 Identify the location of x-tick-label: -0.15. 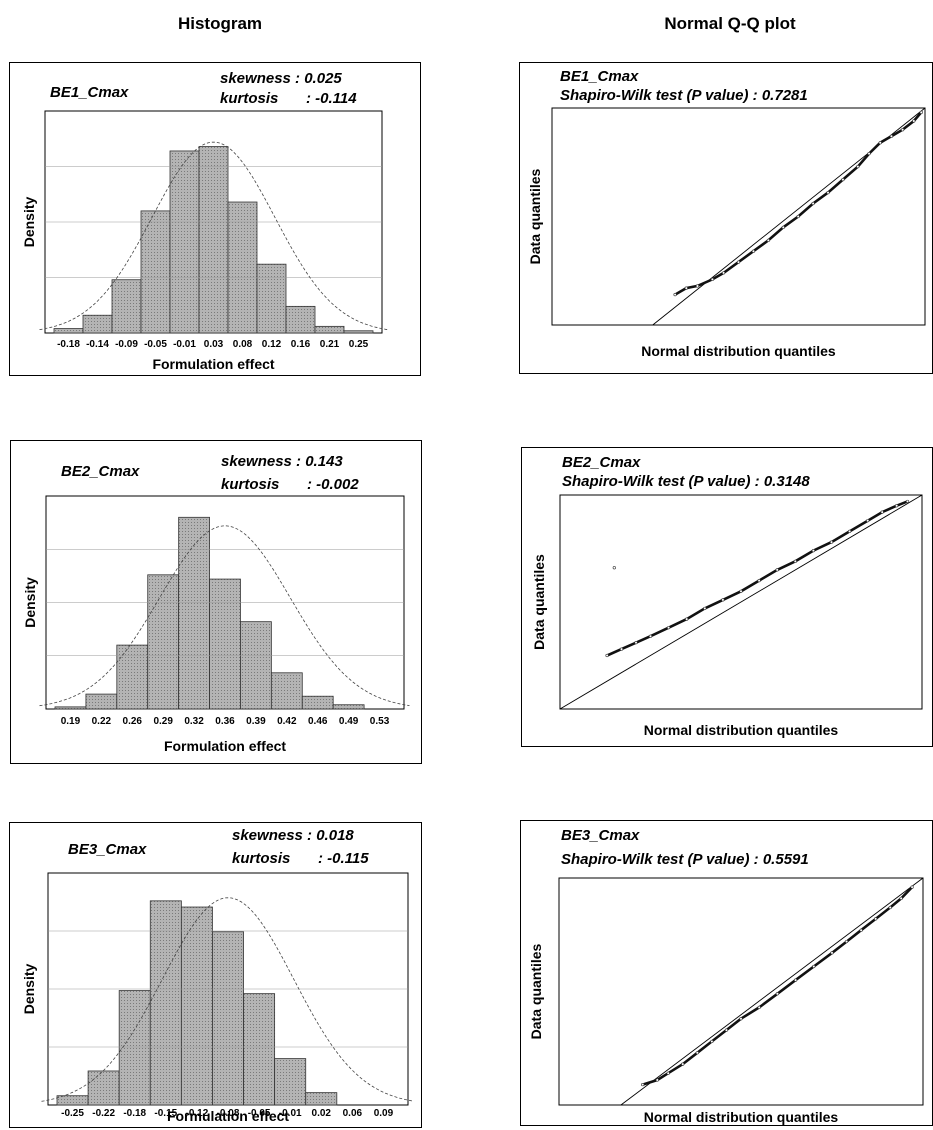
(165, 1113).